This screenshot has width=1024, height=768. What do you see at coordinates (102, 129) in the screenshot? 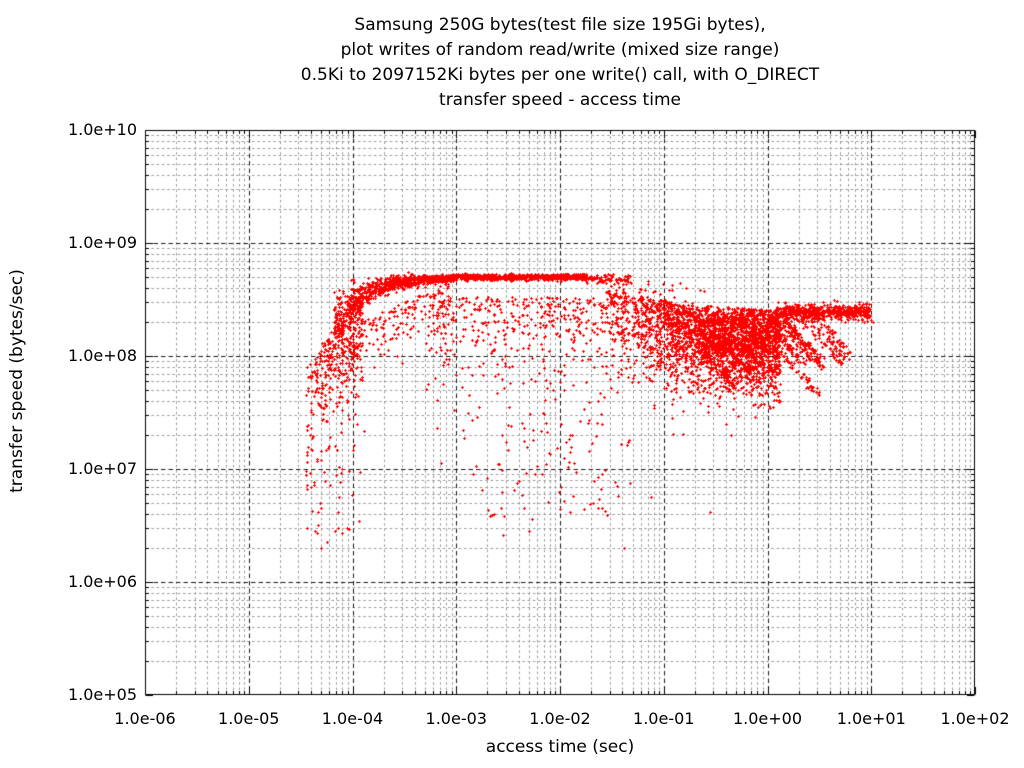
I see `y-tick-label: 1.0e+10` at bounding box center [102, 129].